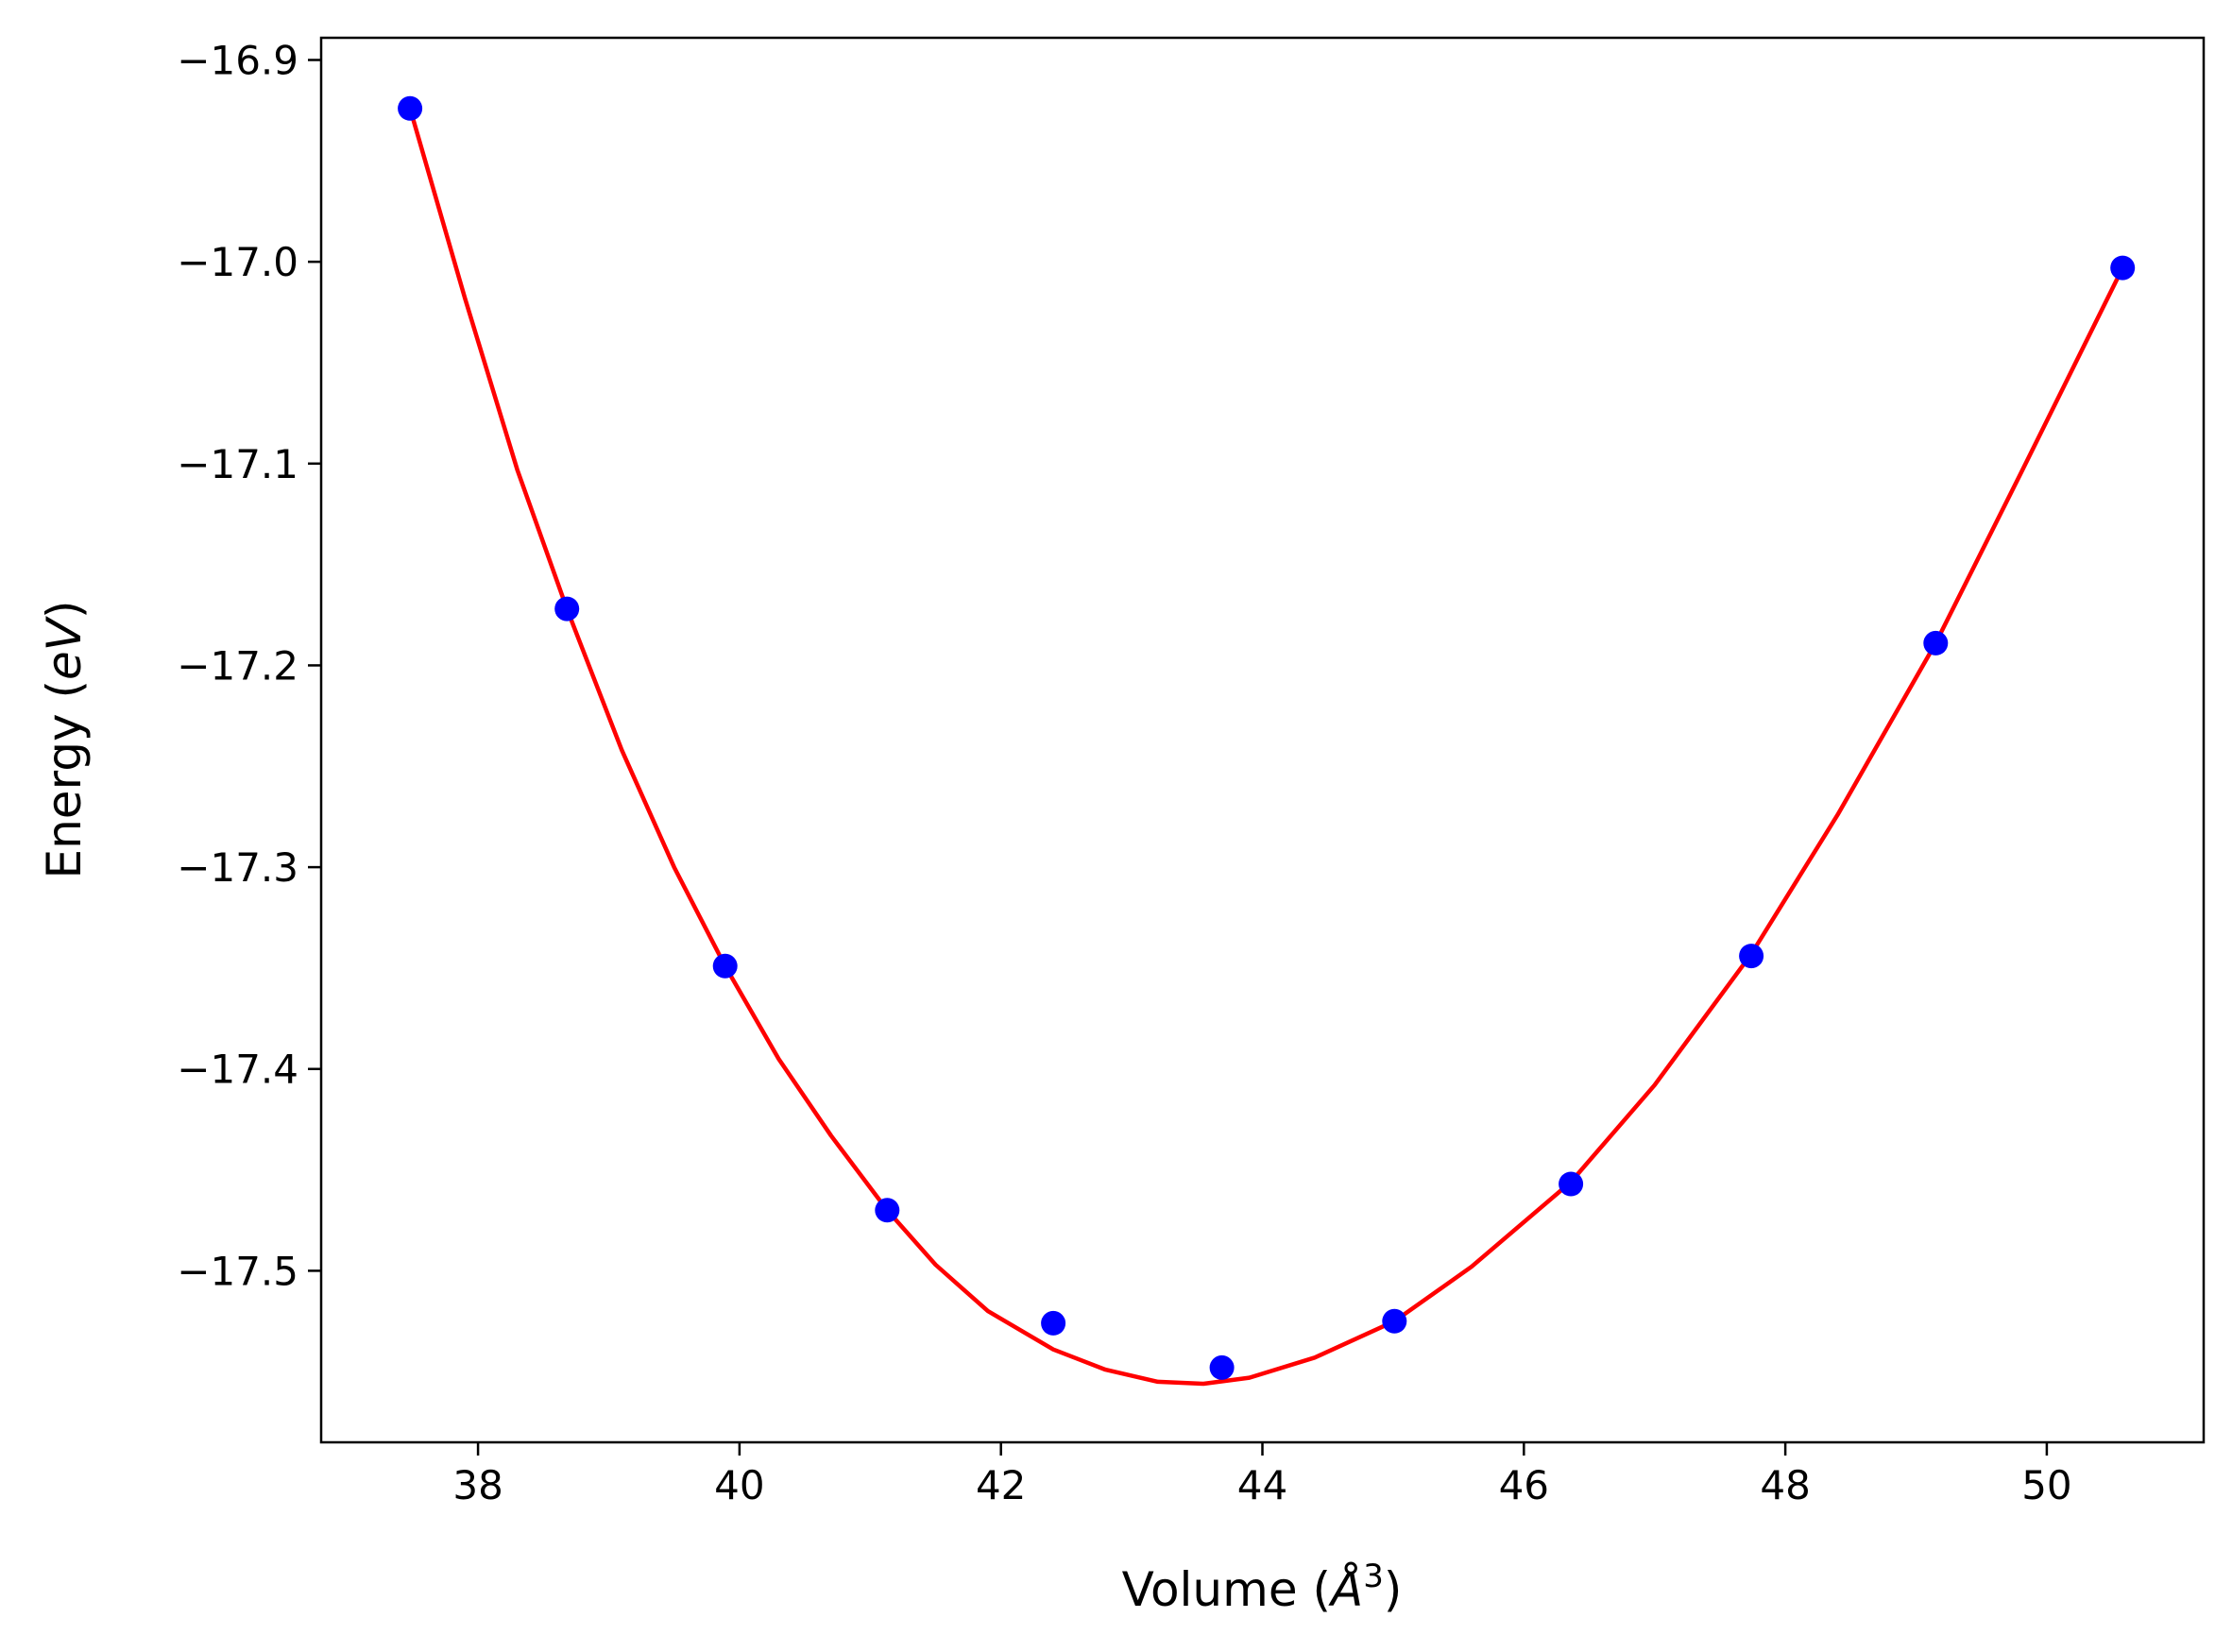 The image size is (2232, 1652). I want to click on x-tick-label: 44, so click(1262, 1485).